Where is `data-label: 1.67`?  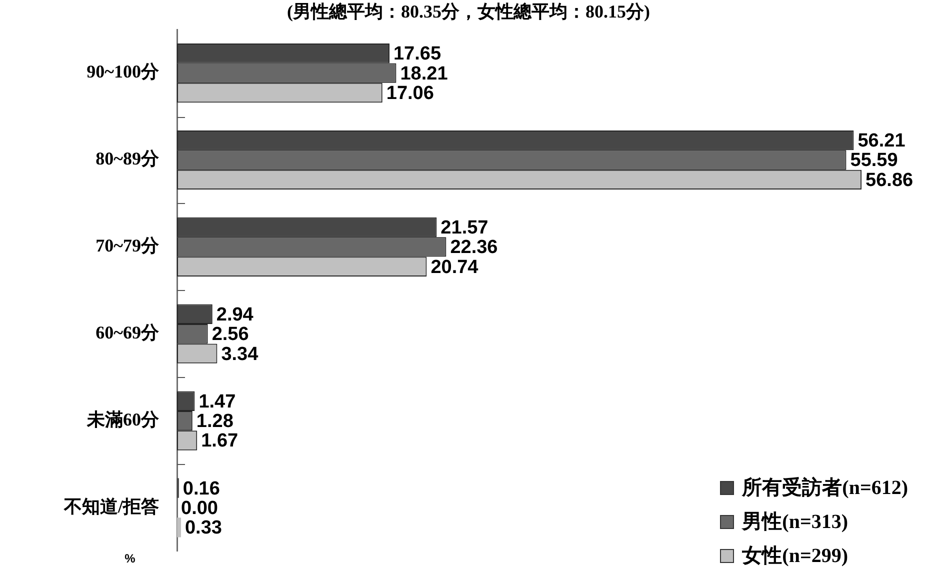
data-label: 1.67 is located at coordinates (219, 441).